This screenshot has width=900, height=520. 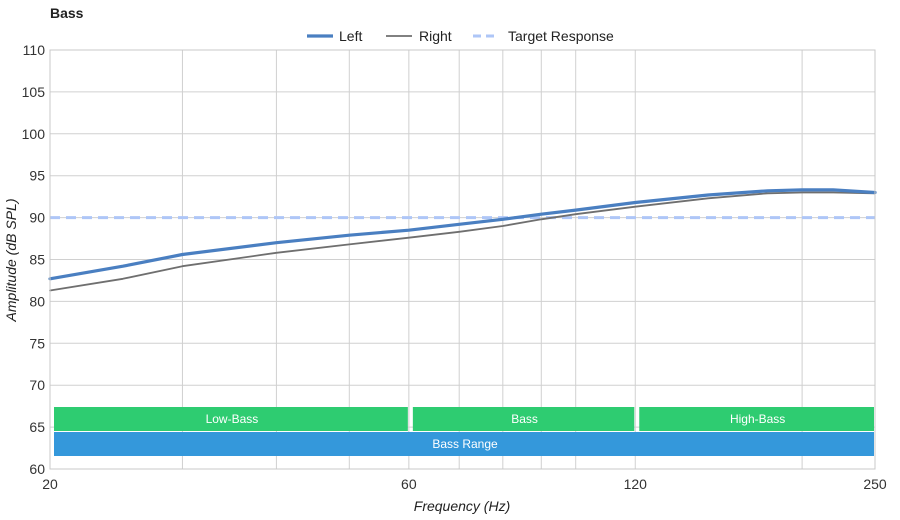 I want to click on band-label: Bass, so click(x=524, y=419).